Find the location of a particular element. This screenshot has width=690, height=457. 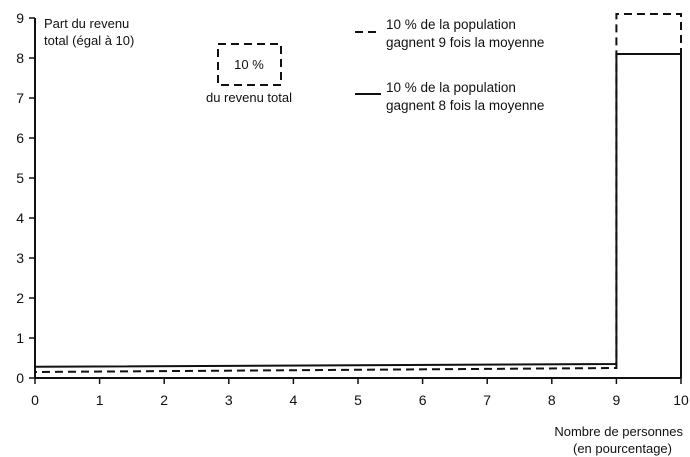

x-tick-label: 6 is located at coordinates (423, 400).